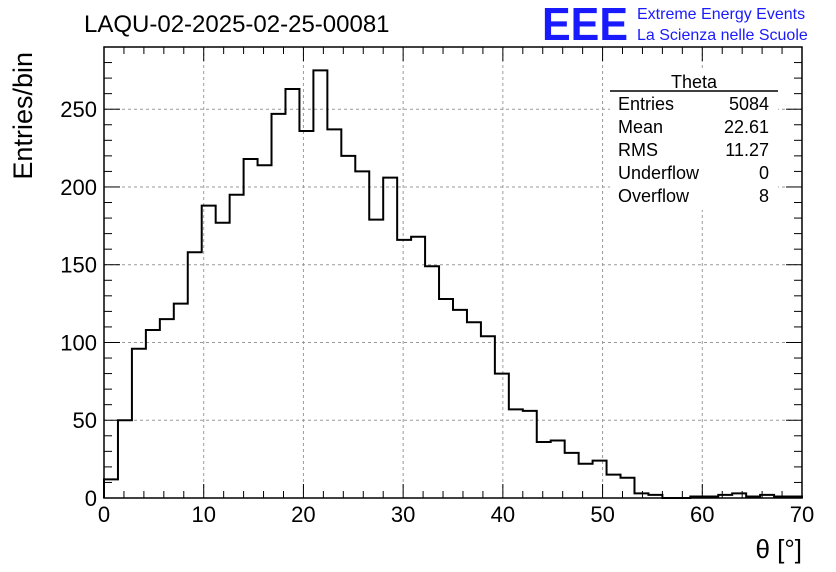 The height and width of the screenshot is (572, 836). What do you see at coordinates (78, 304) in the screenshot?
I see `y-tick-labels: 0 50 100 150 200 250` at bounding box center [78, 304].